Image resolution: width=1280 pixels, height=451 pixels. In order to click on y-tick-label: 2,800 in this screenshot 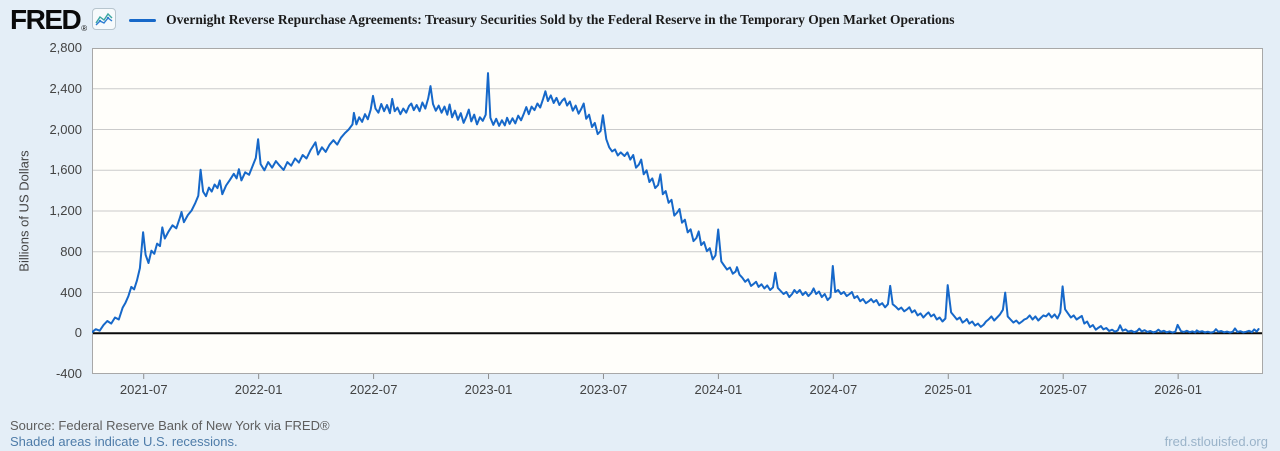, I will do `click(65, 47)`.